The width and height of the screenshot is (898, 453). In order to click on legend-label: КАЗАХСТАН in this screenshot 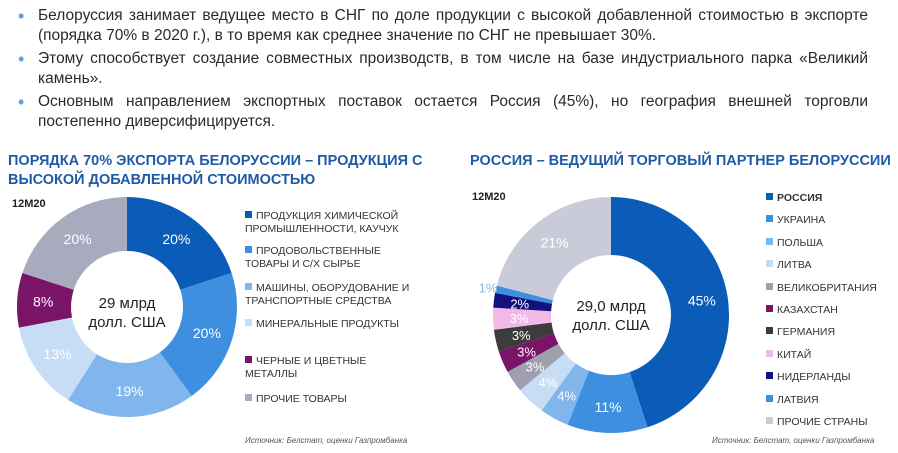, I will do `click(807, 310)`.